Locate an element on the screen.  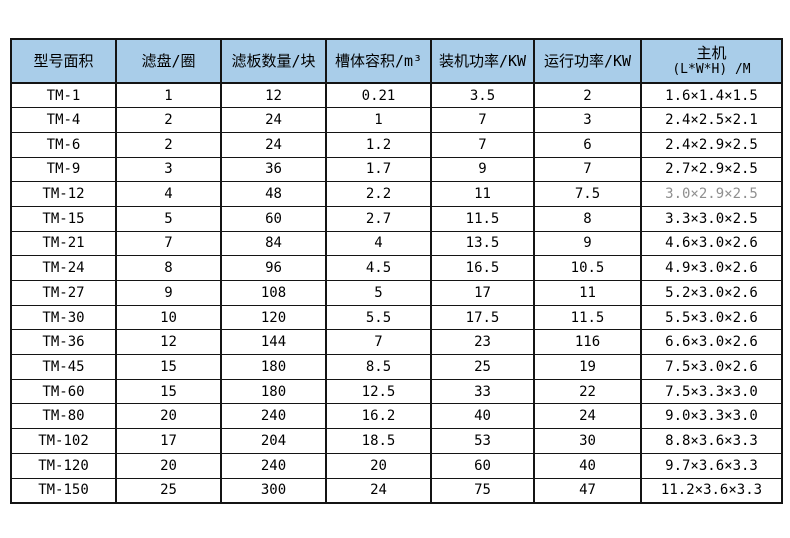
table-cell: 7.5×3.3×3.0 is located at coordinates (711, 391).